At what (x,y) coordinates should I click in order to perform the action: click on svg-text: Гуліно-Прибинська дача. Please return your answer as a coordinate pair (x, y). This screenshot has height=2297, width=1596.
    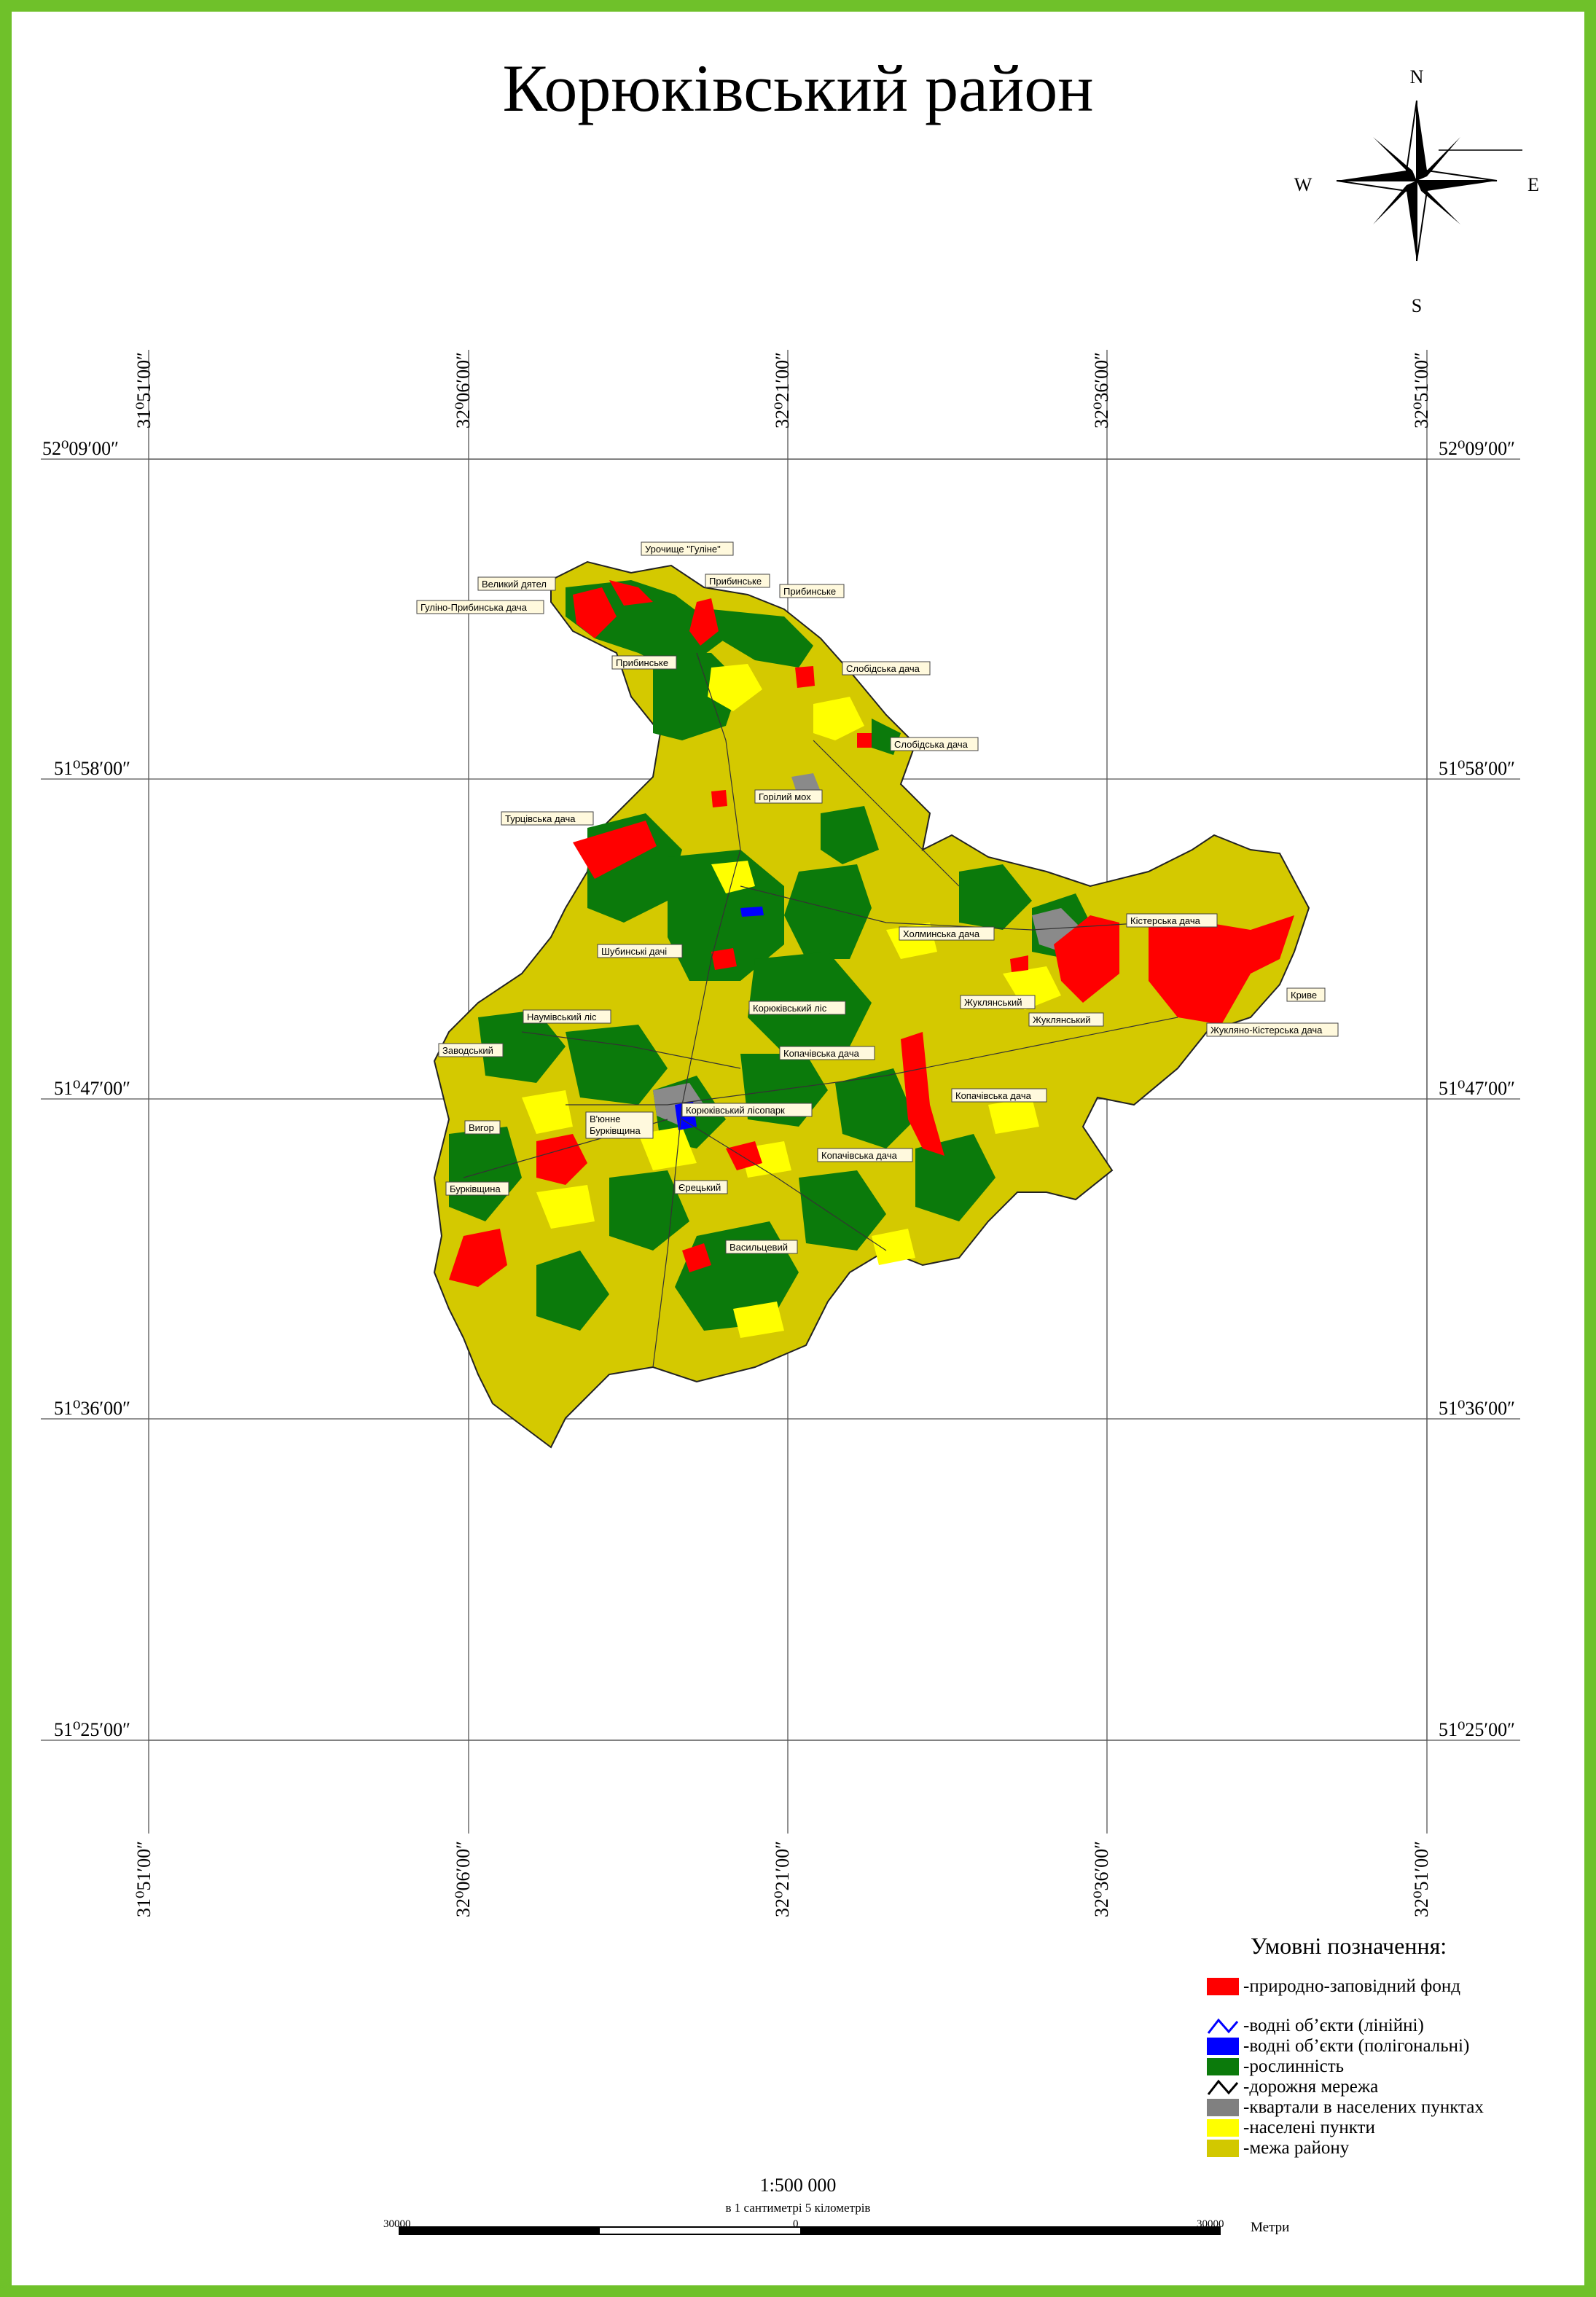
    Looking at the image, I should click on (474, 608).